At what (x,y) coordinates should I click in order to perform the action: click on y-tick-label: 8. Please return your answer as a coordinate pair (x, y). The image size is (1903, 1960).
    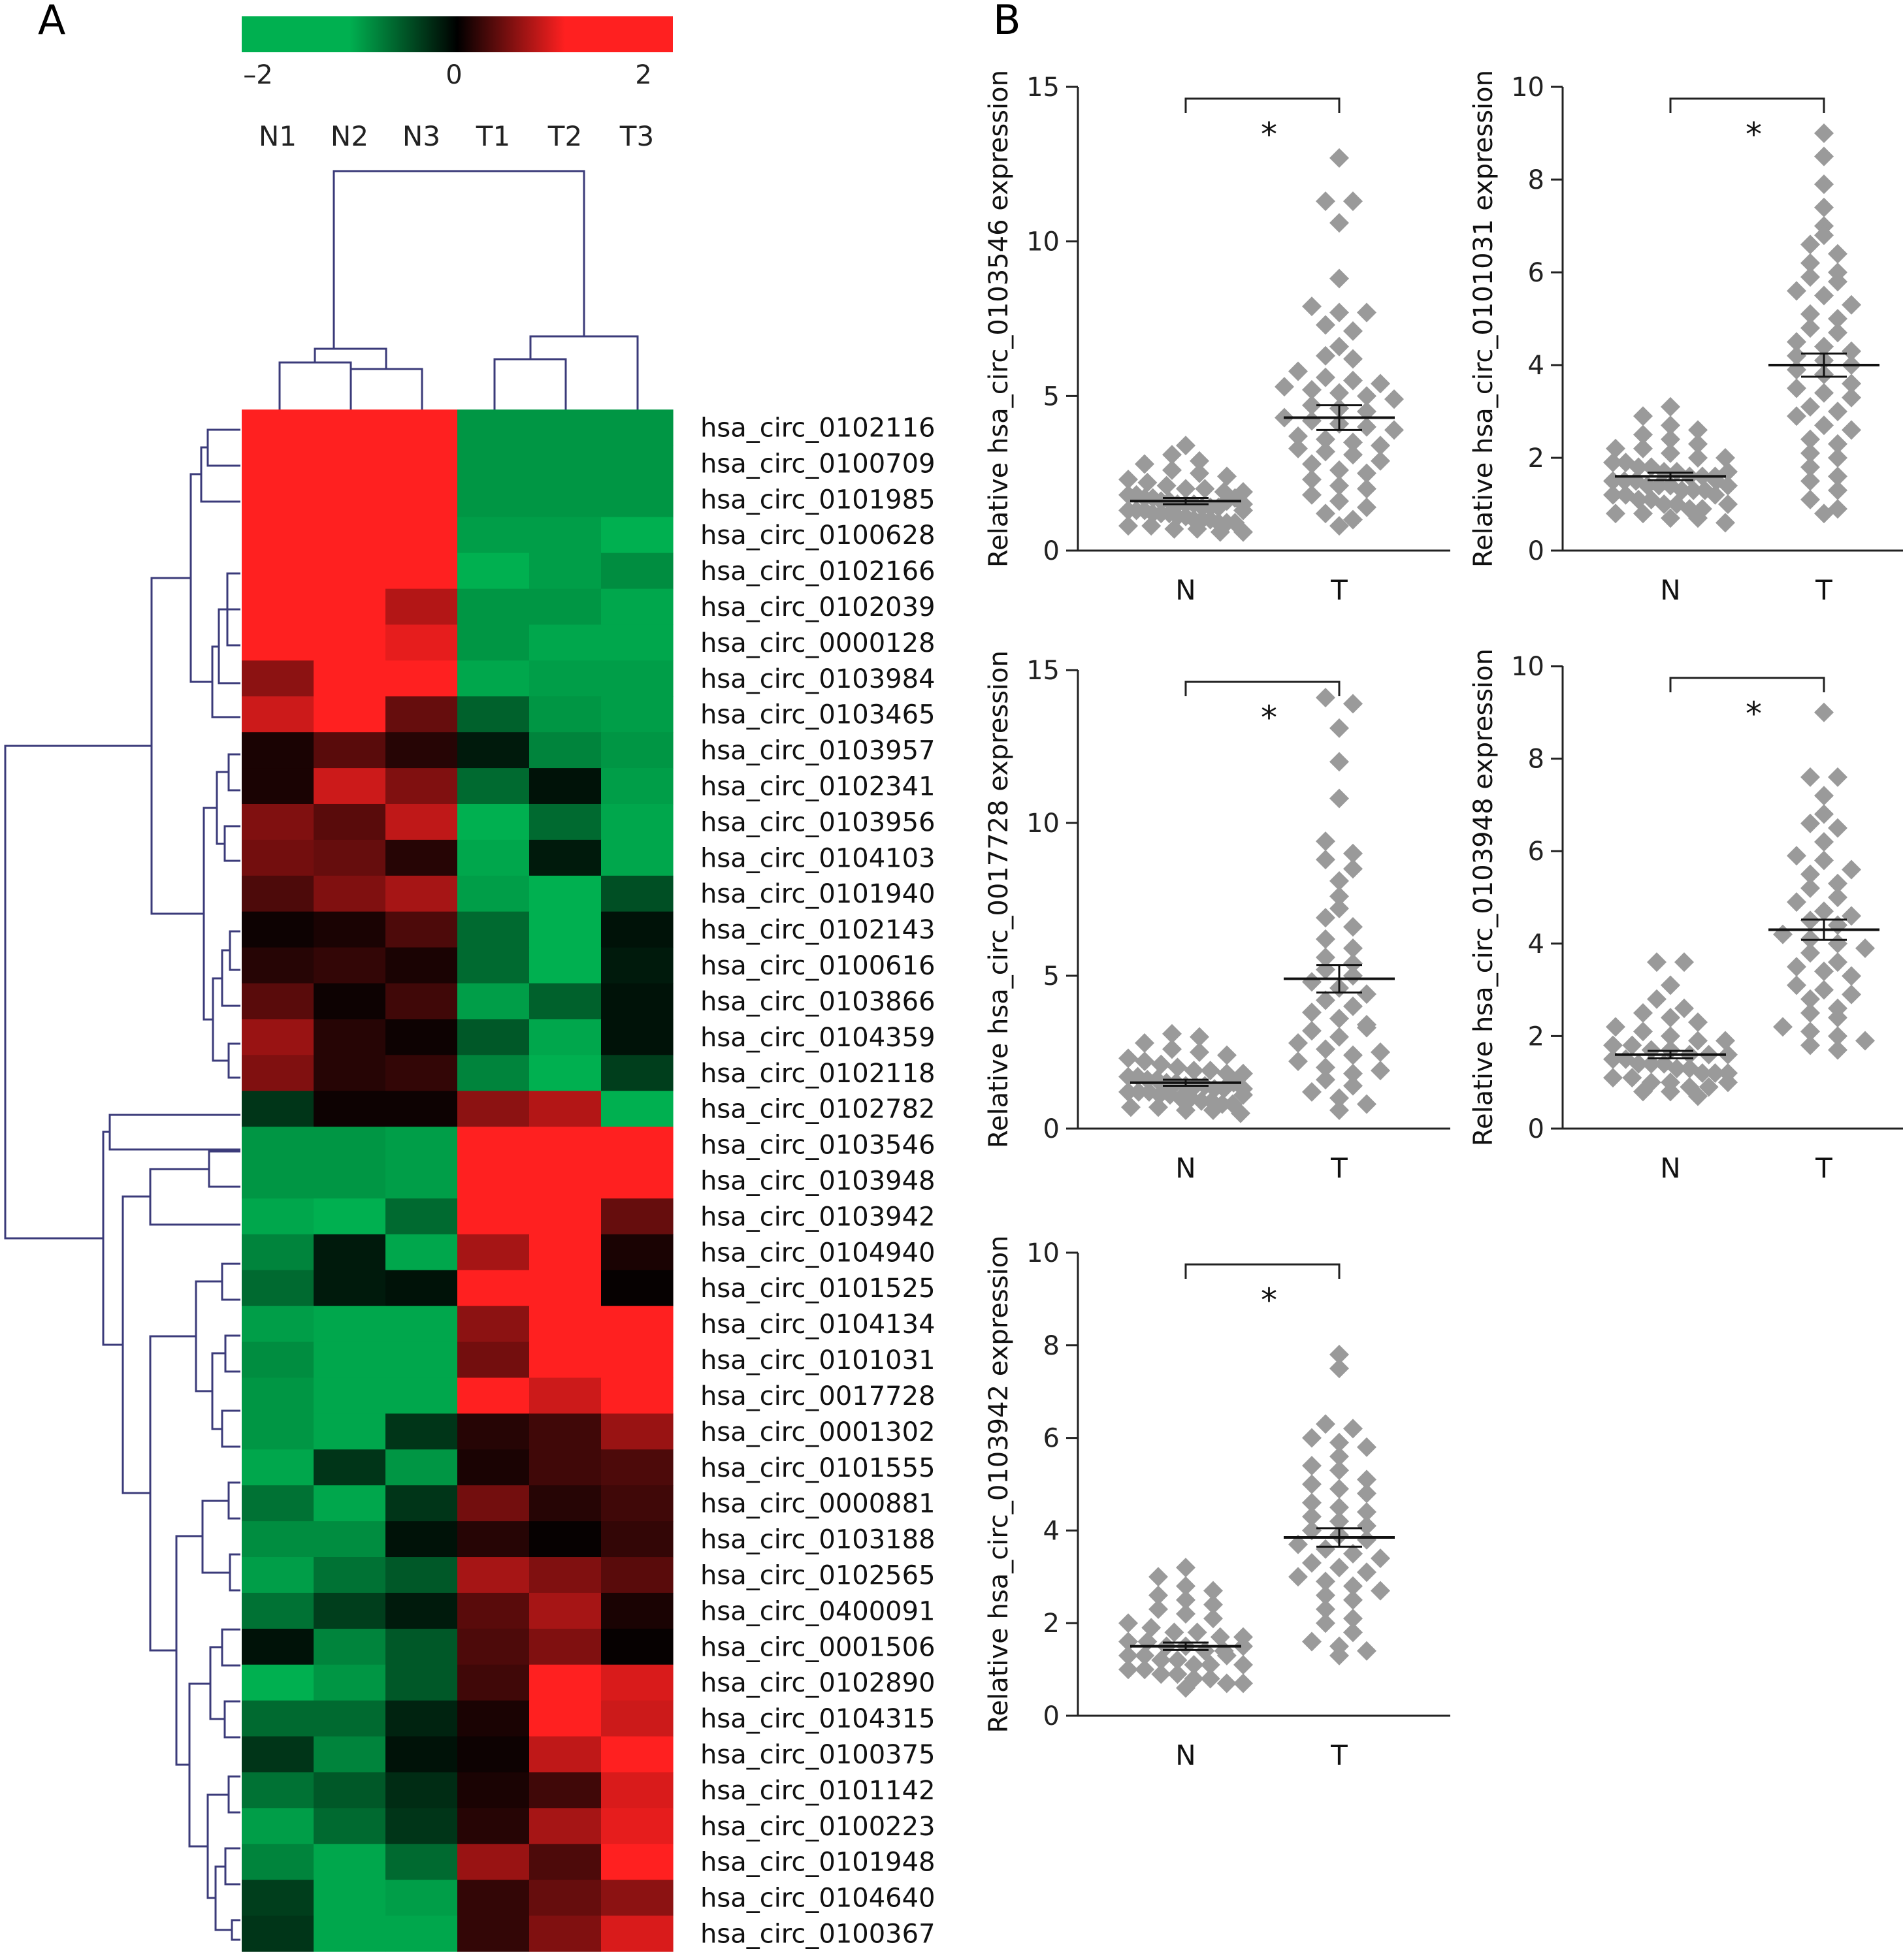
    Looking at the image, I should click on (1536, 760).